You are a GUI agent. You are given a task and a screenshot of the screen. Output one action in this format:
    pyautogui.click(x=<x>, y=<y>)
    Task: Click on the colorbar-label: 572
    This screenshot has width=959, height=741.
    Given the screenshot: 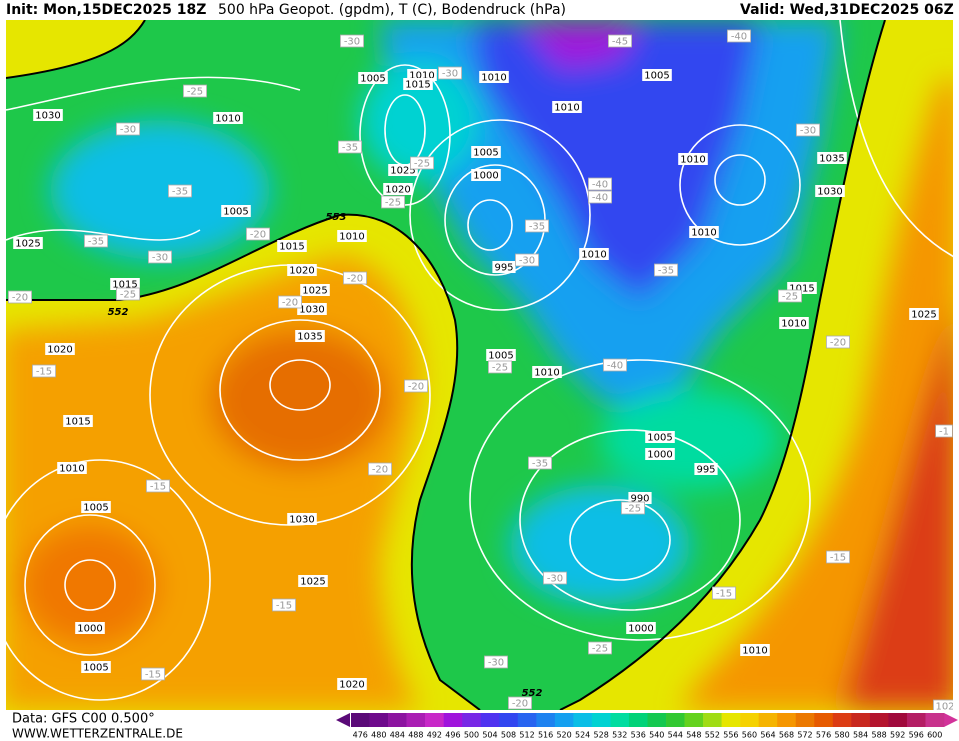 What is the action you would take?
    pyautogui.click(x=804, y=735)
    